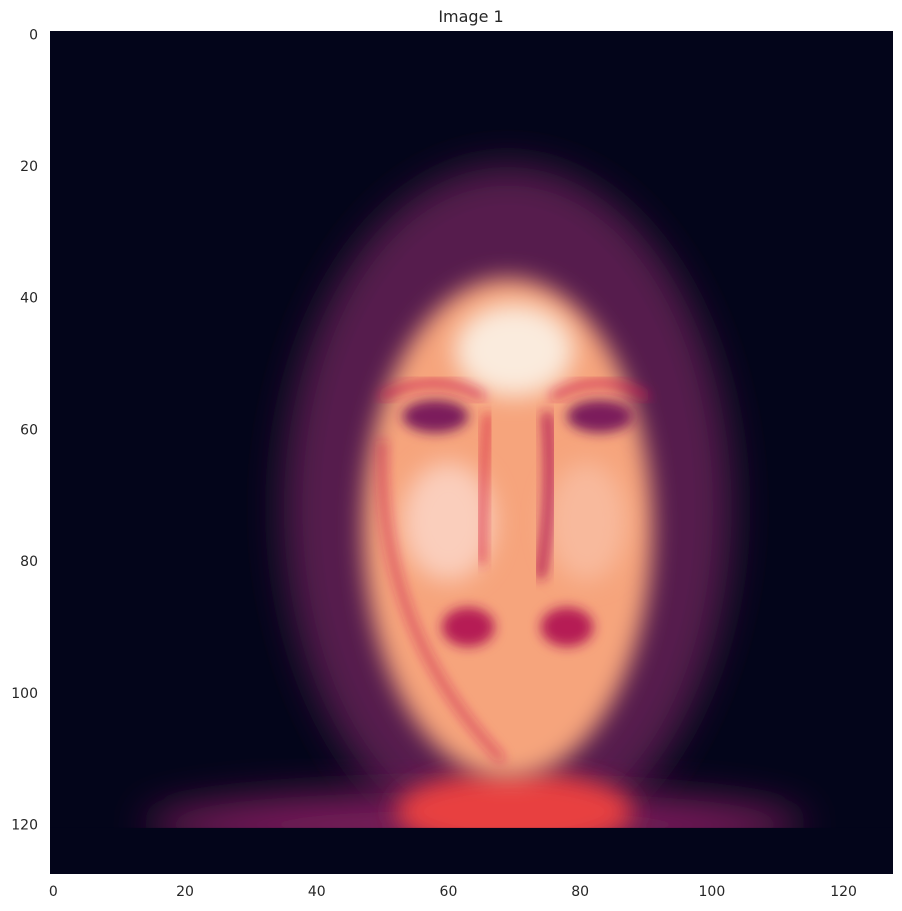 The width and height of the screenshot is (902, 911). What do you see at coordinates (470, 16) in the screenshot?
I see `chart-title: Image 1` at bounding box center [470, 16].